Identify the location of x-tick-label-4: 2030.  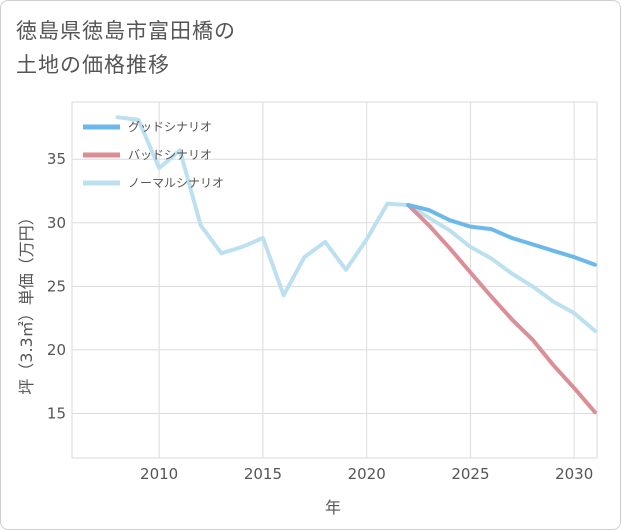
(574, 474).